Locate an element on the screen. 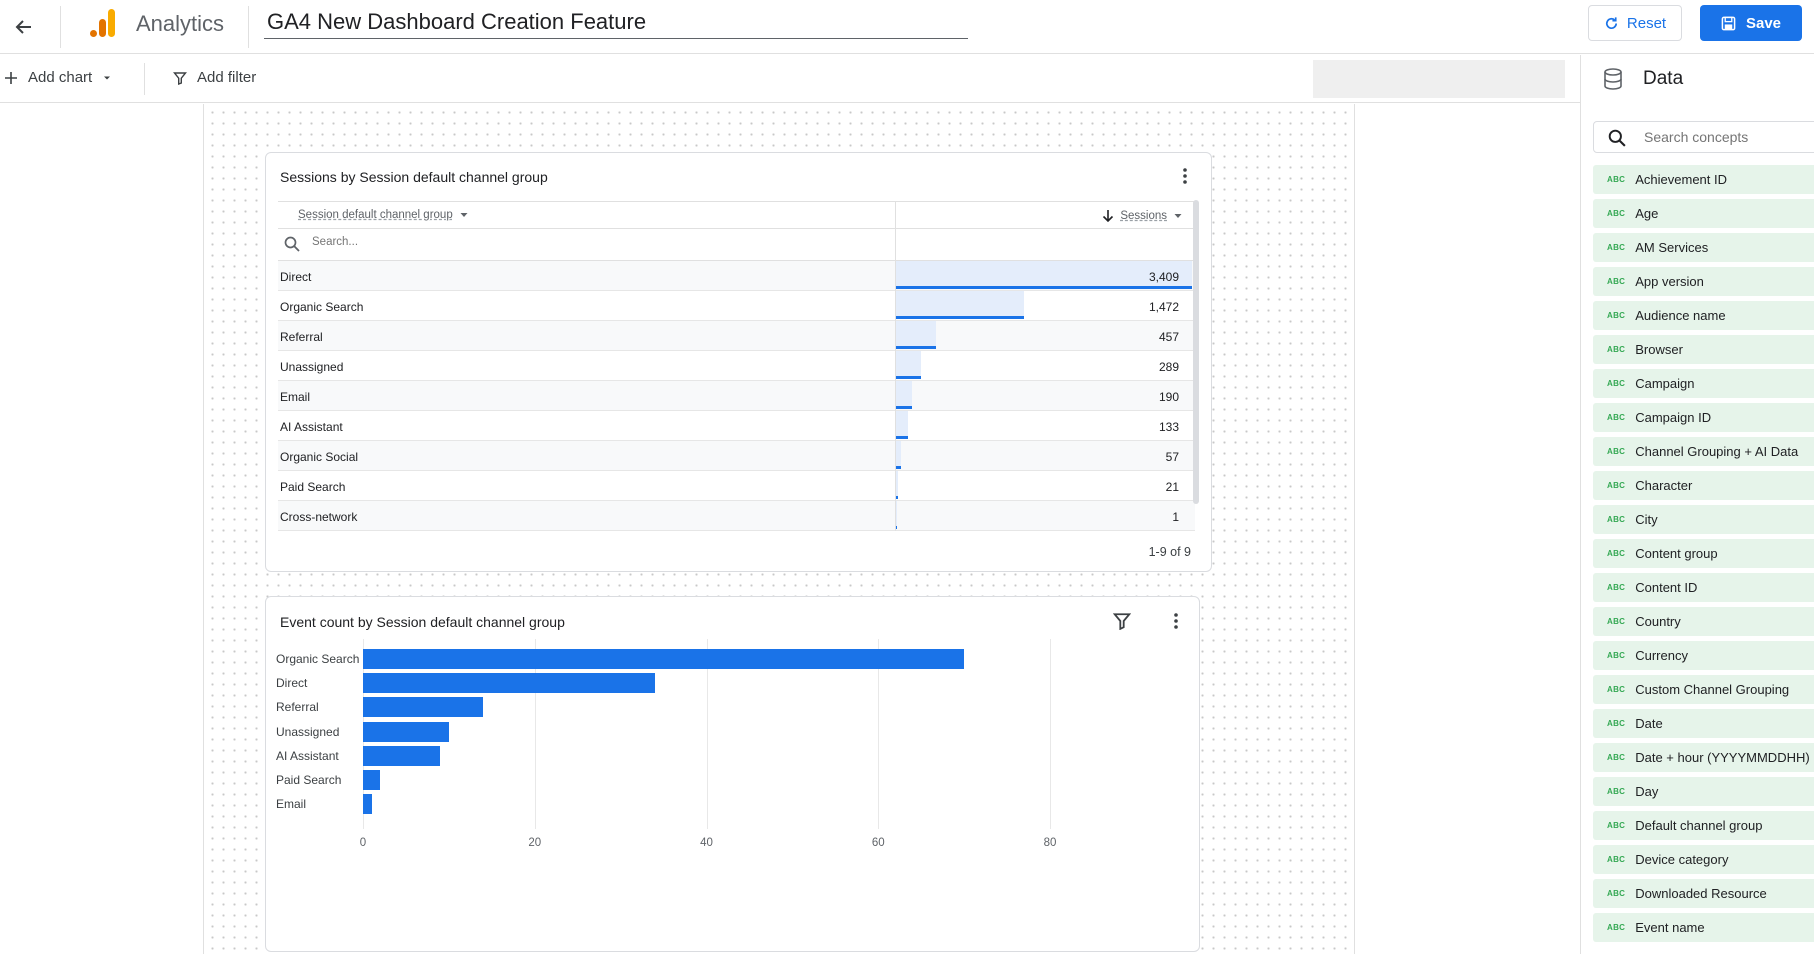 This screenshot has width=1814, height=954. dimension-field-item: ABC Content ID is located at coordinates (1703, 587).